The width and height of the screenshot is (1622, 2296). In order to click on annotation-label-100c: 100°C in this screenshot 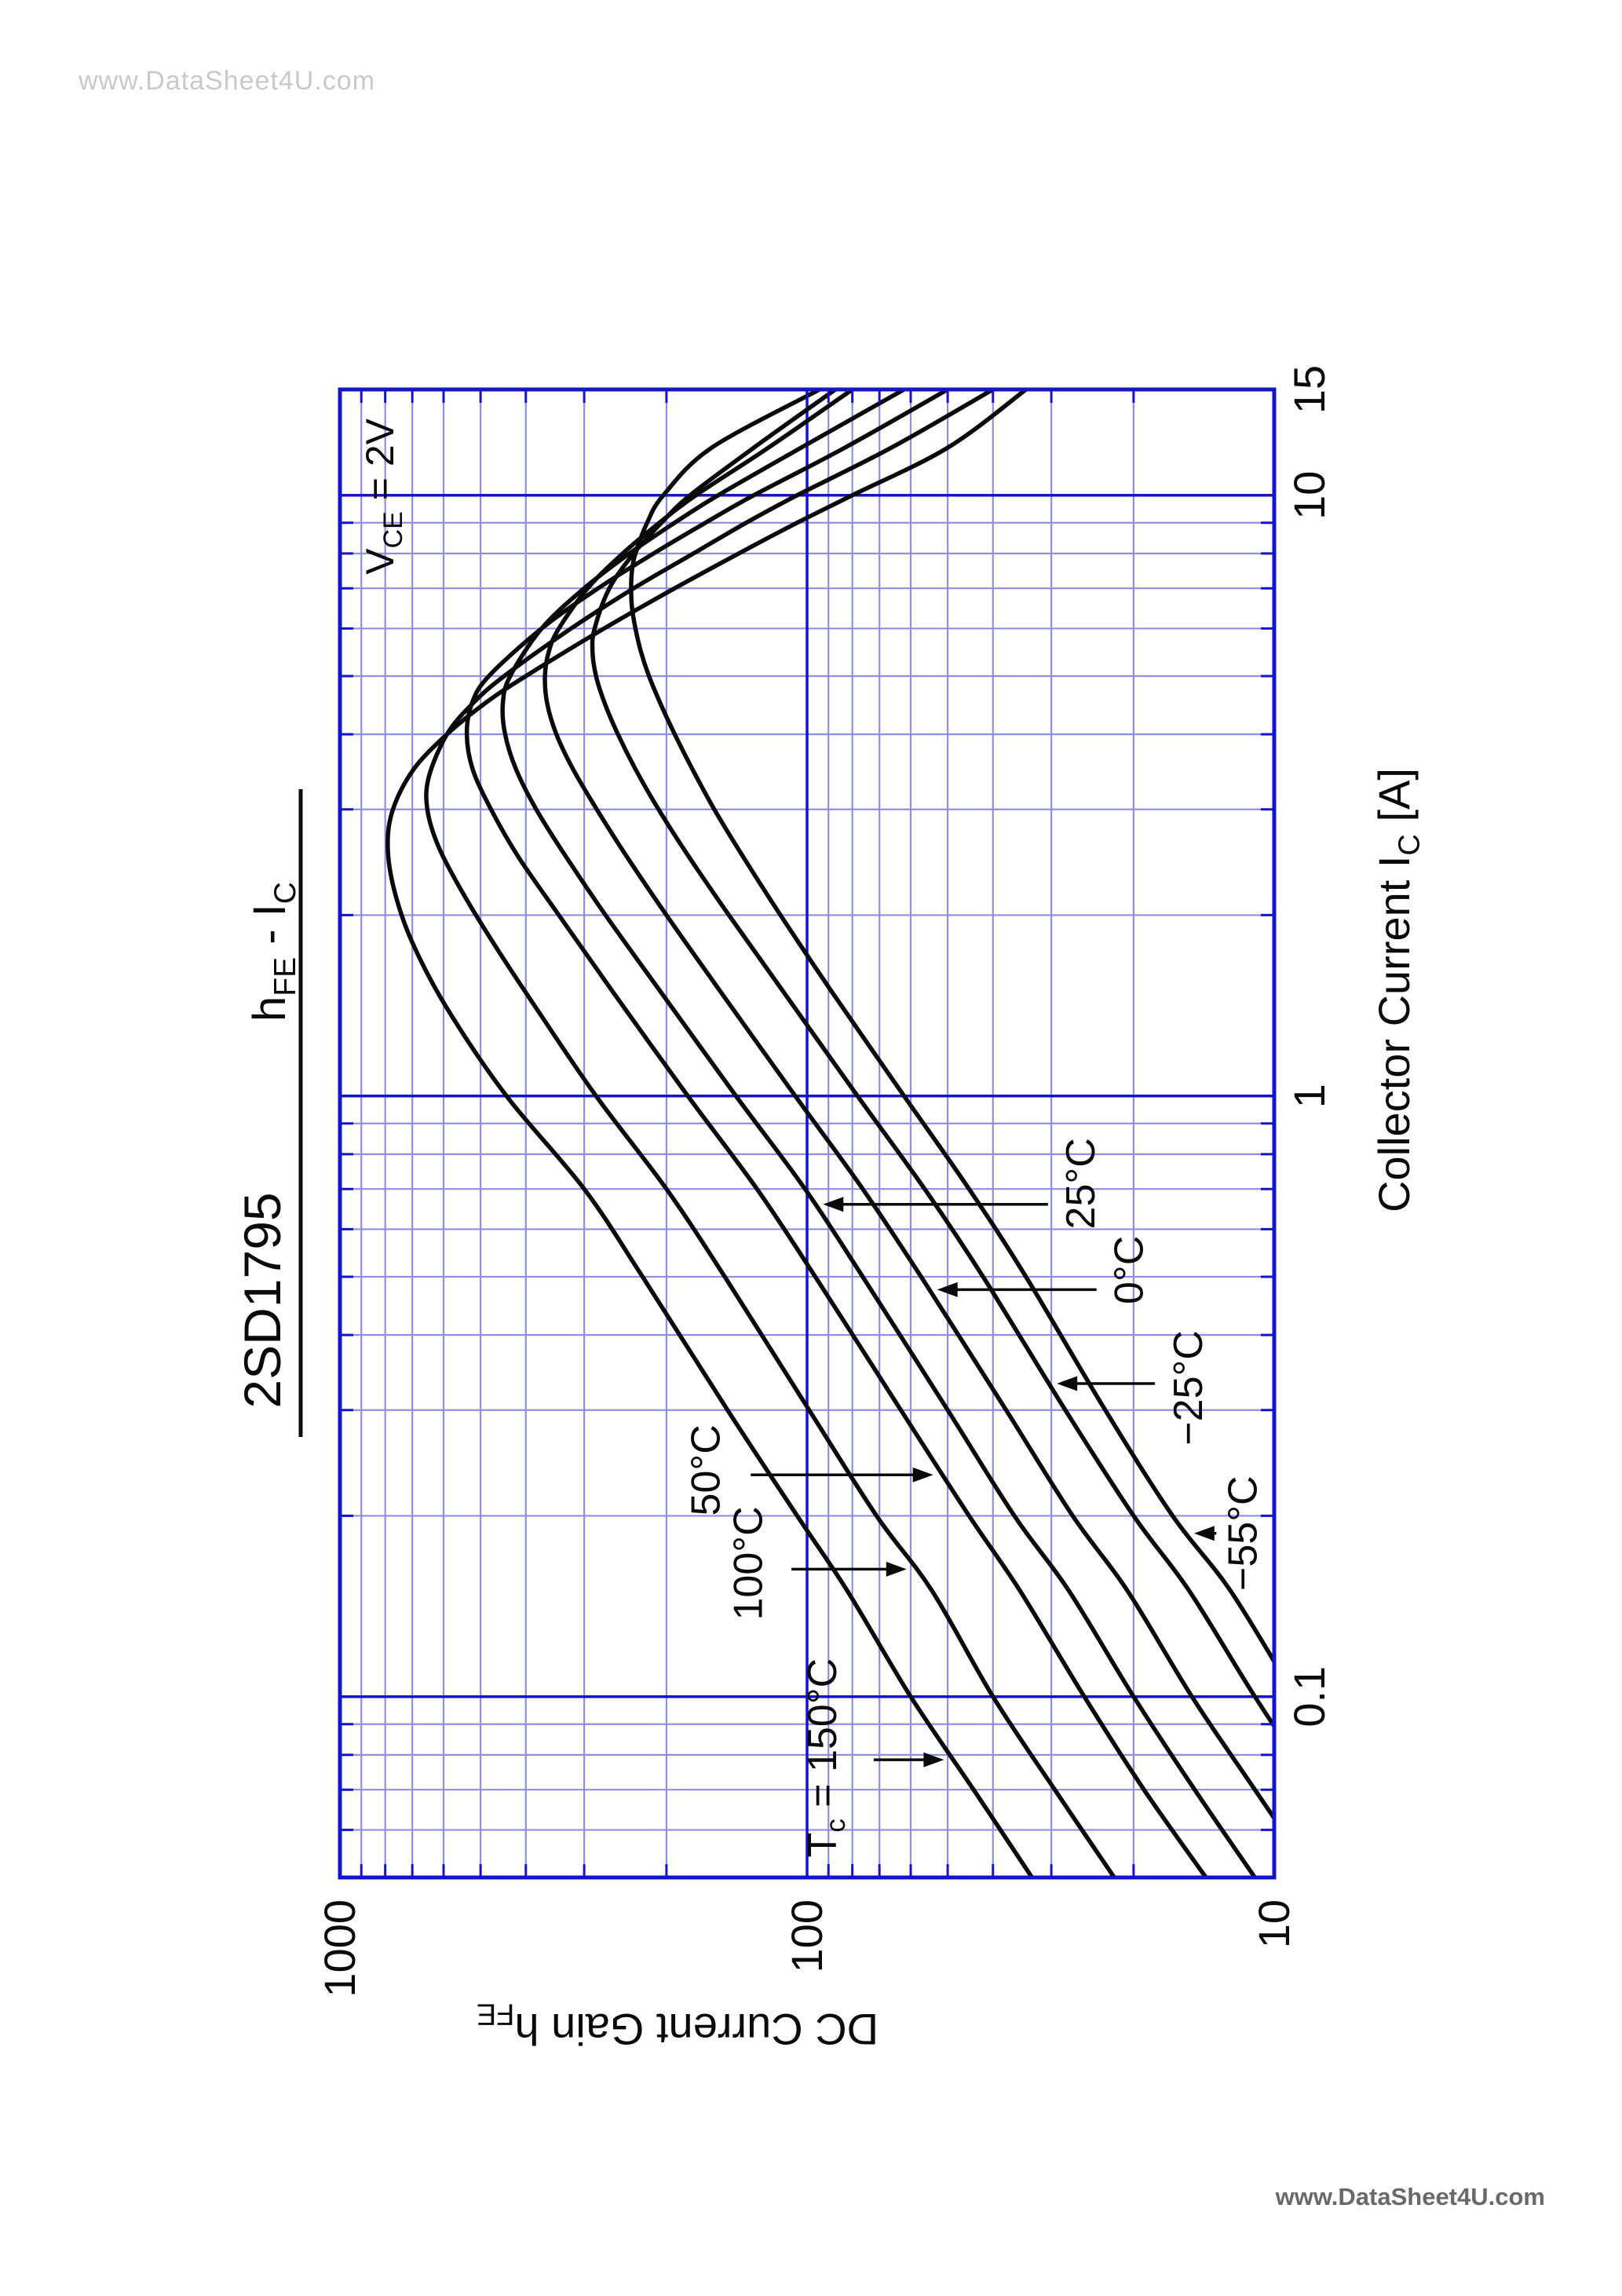, I will do `click(748, 1563)`.